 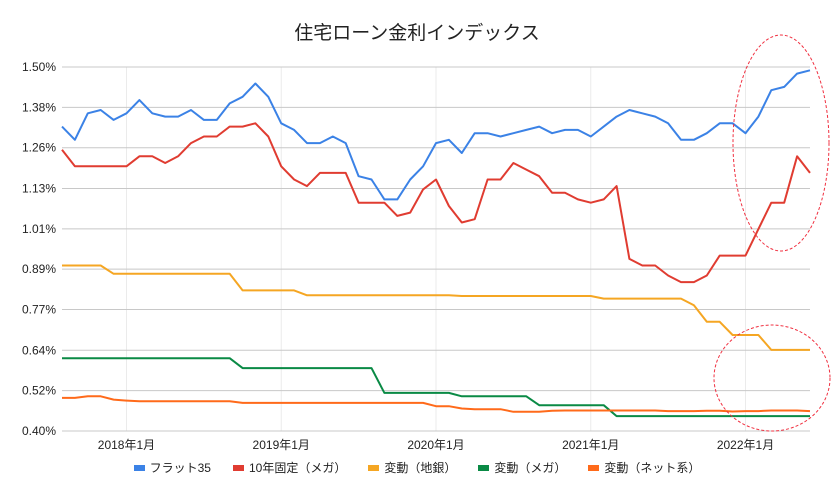 What do you see at coordinates (39, 310) in the screenshot?
I see `y-tick-label: 0.77%` at bounding box center [39, 310].